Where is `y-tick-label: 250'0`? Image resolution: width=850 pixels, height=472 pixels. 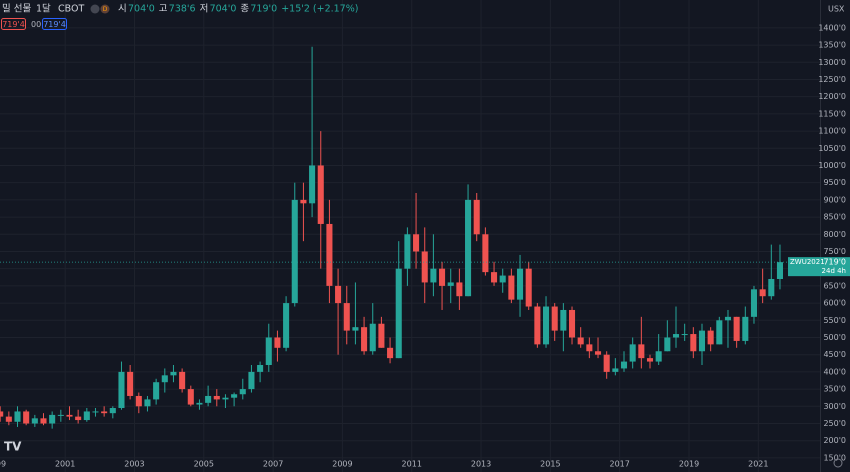 y-tick-label: 250'0 is located at coordinates (834, 423).